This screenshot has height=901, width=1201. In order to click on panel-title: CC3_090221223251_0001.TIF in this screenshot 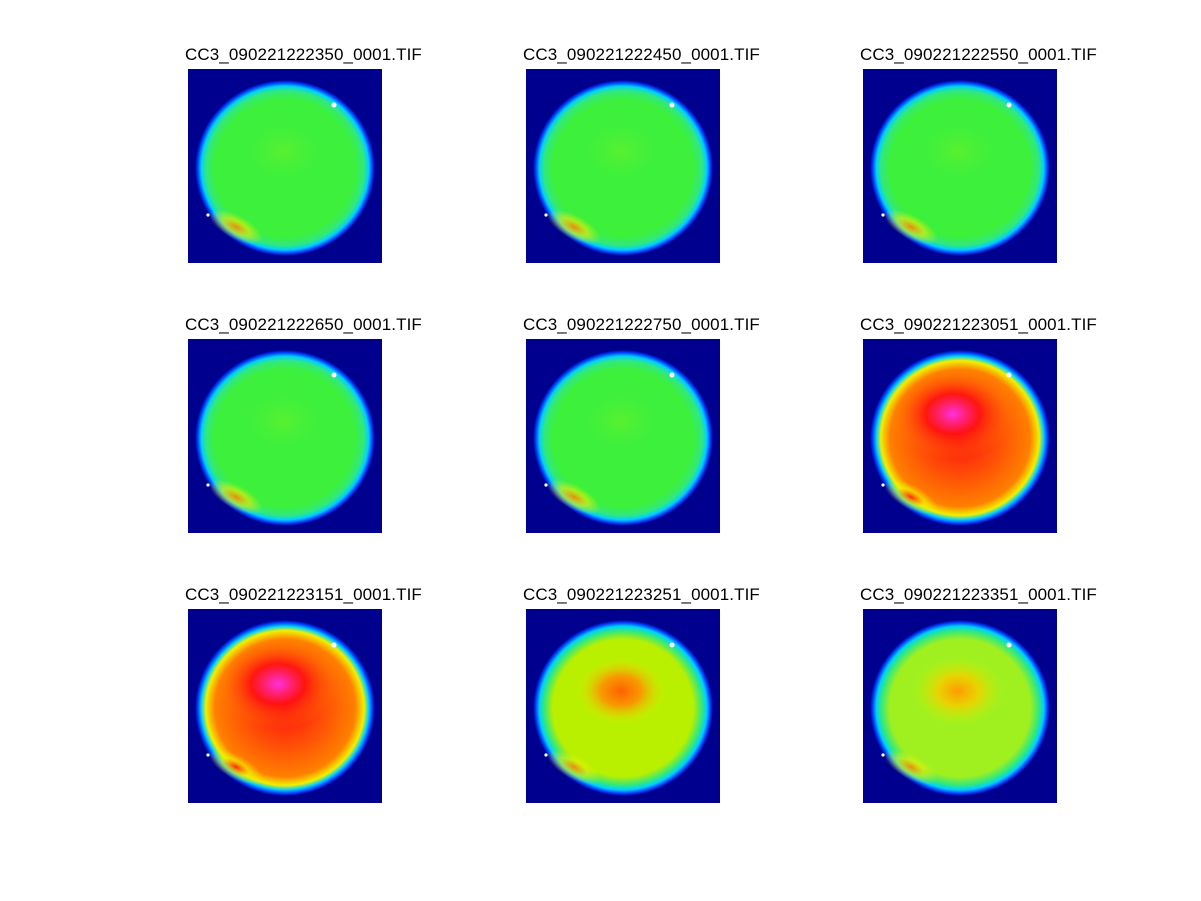, I will do `click(641, 594)`.